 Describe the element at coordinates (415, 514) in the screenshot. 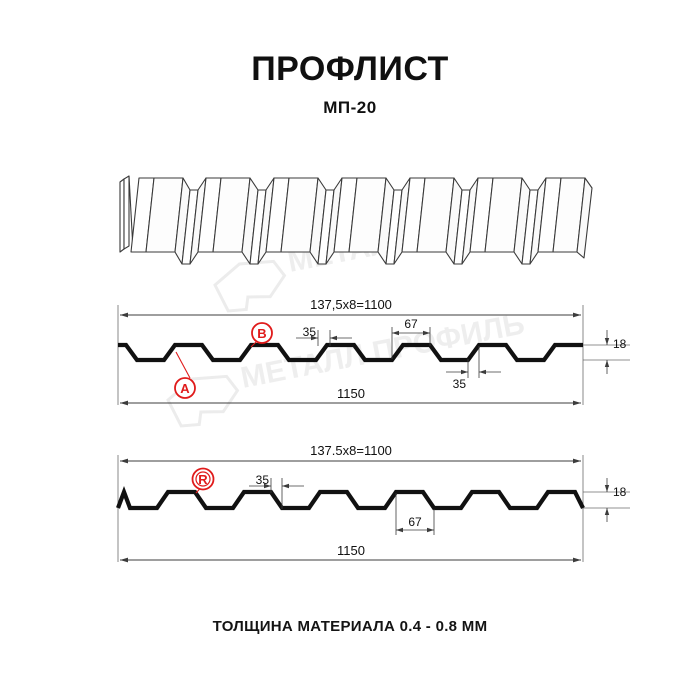

I see `dimension-67-back` at that location.